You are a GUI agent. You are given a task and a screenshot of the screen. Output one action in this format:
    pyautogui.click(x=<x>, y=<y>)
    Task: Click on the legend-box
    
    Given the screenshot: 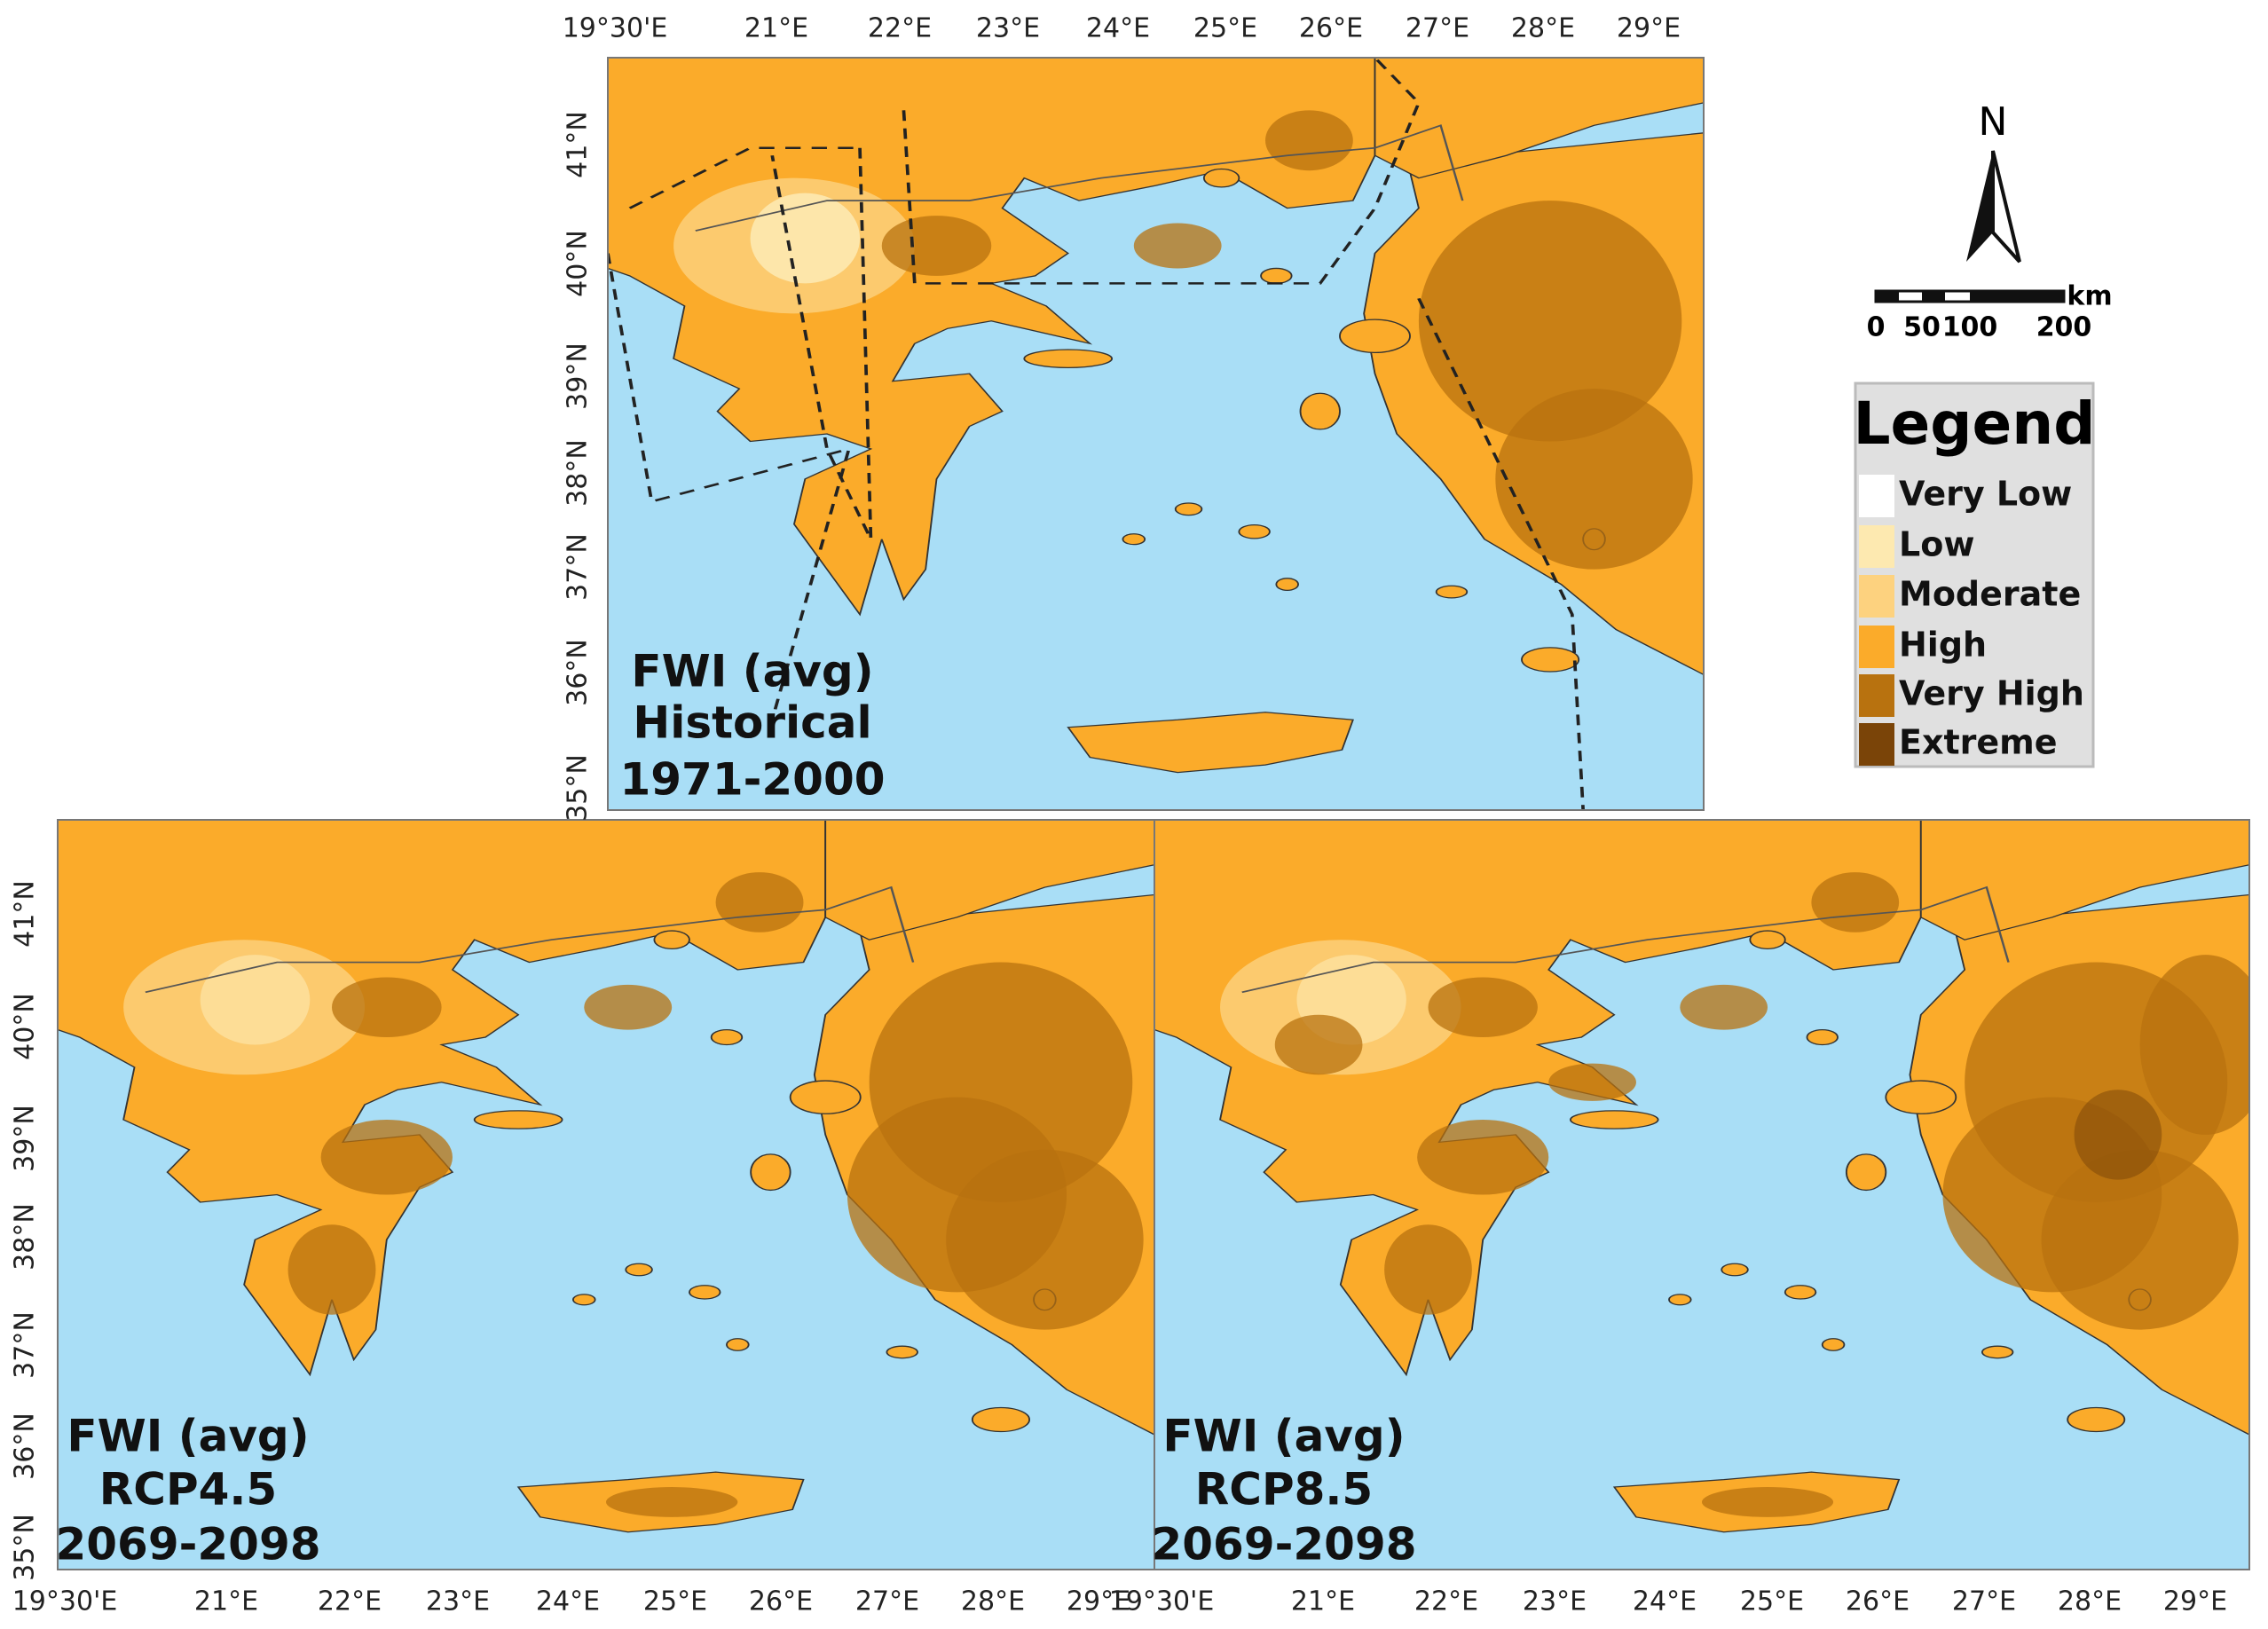 What is the action you would take?
    pyautogui.click(x=1974, y=575)
    